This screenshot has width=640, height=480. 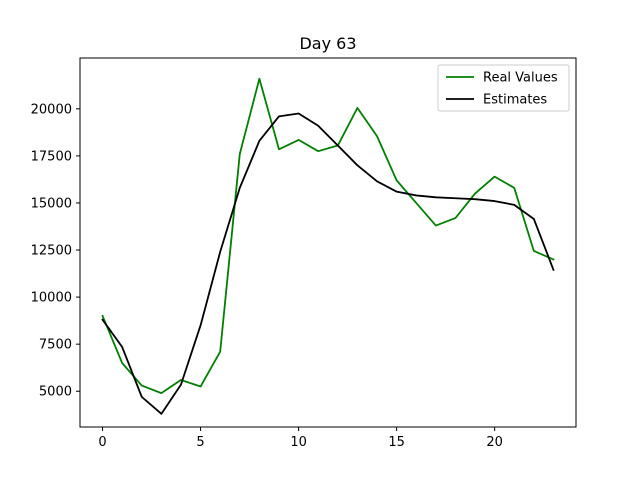 I want to click on y-tick-label-12500: 12500, so click(x=51, y=251).